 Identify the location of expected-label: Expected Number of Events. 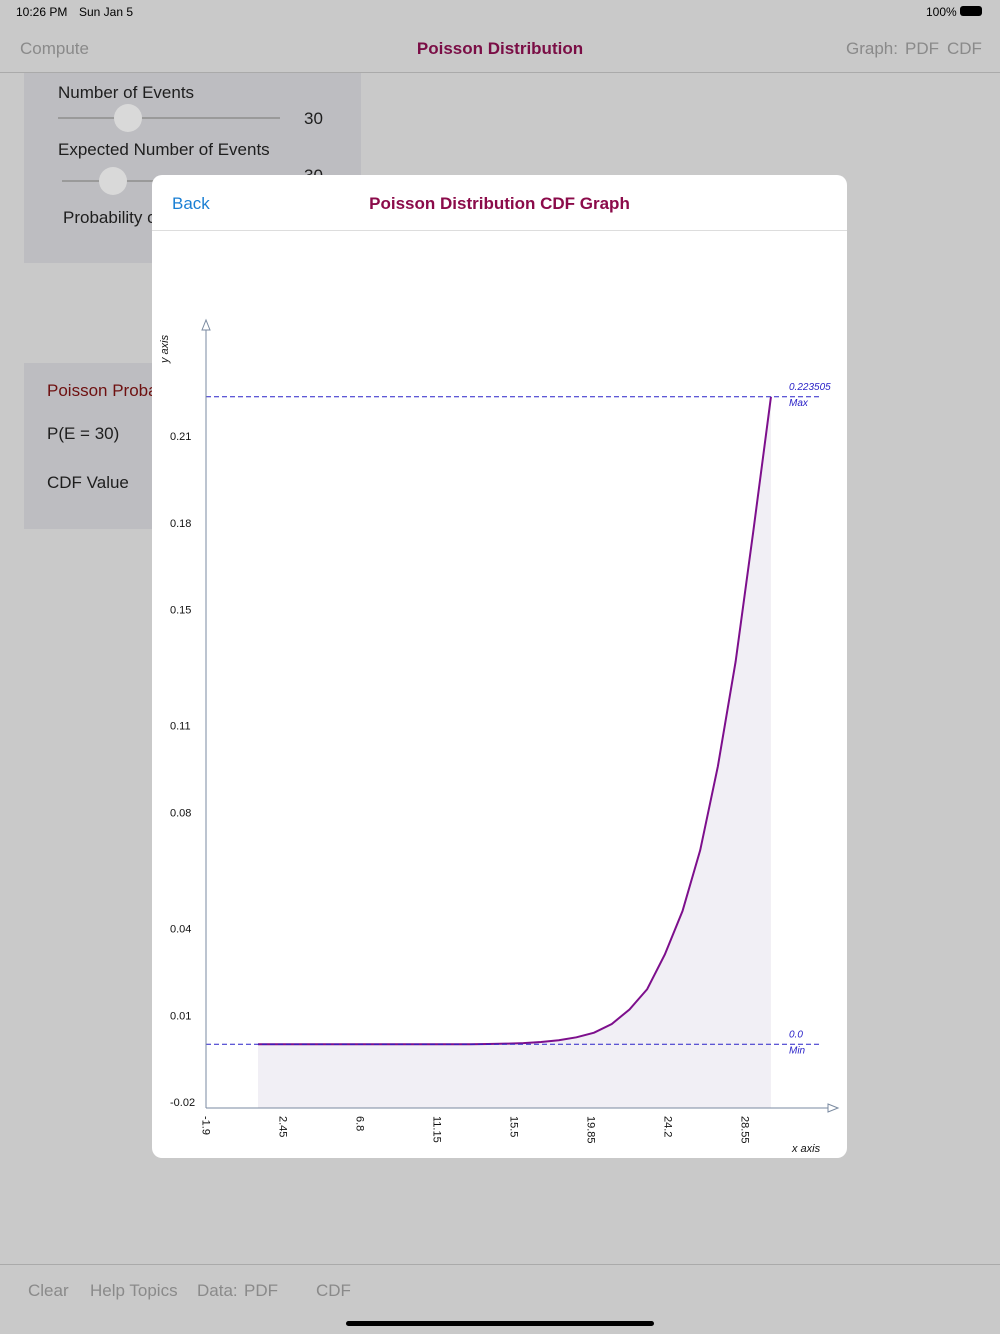
(164, 149).